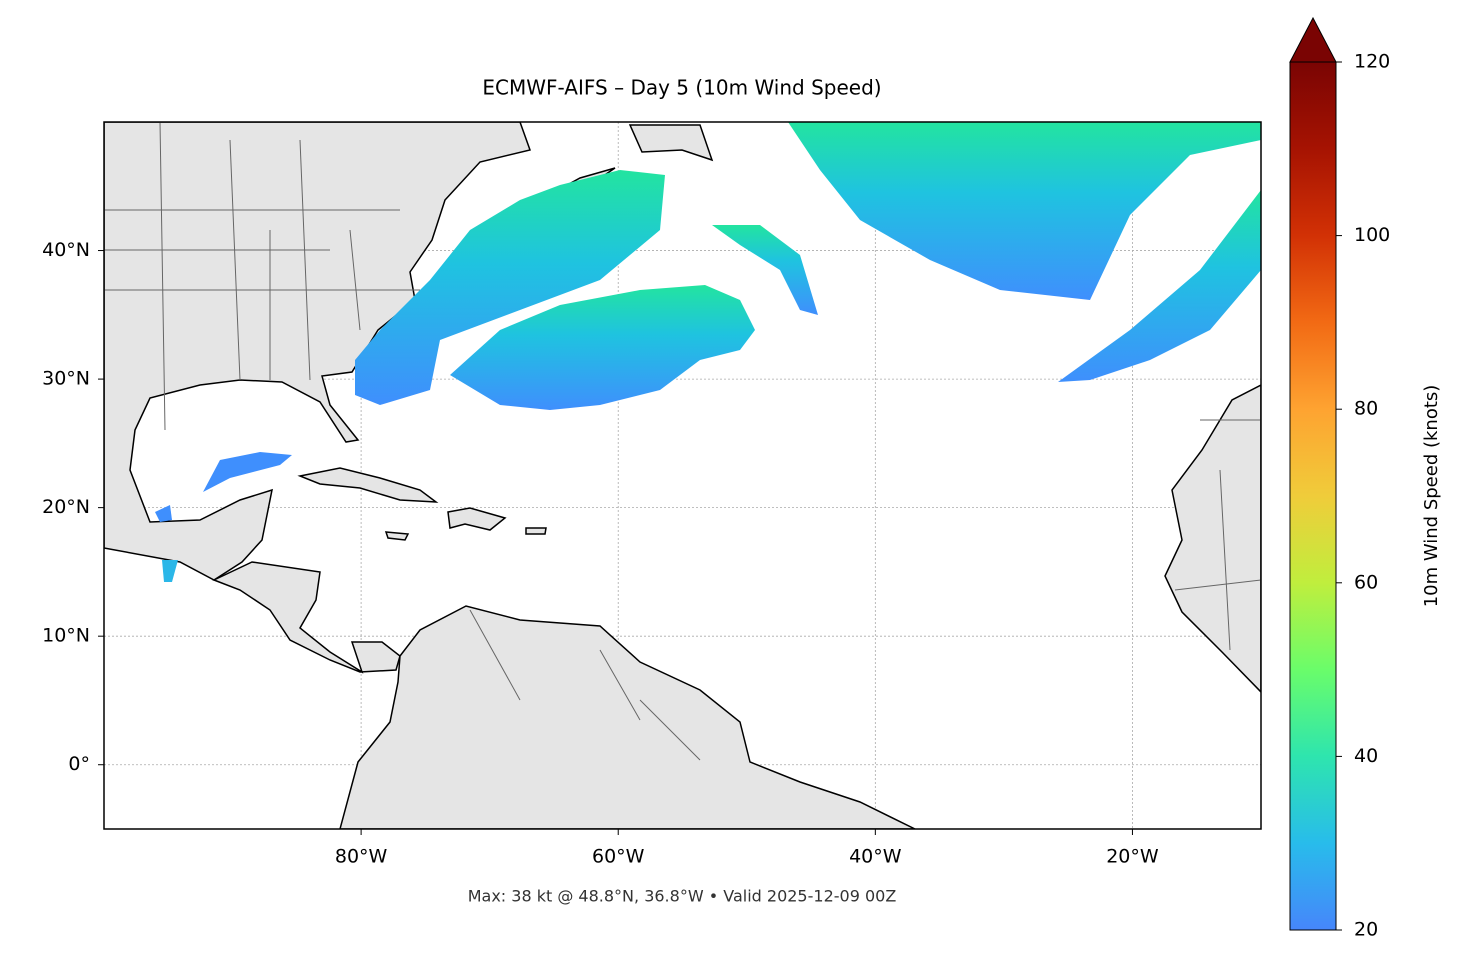 This screenshot has height=973, width=1466. Describe the element at coordinates (1132, 857) in the screenshot. I see `x-tick-label: 20°W` at that location.